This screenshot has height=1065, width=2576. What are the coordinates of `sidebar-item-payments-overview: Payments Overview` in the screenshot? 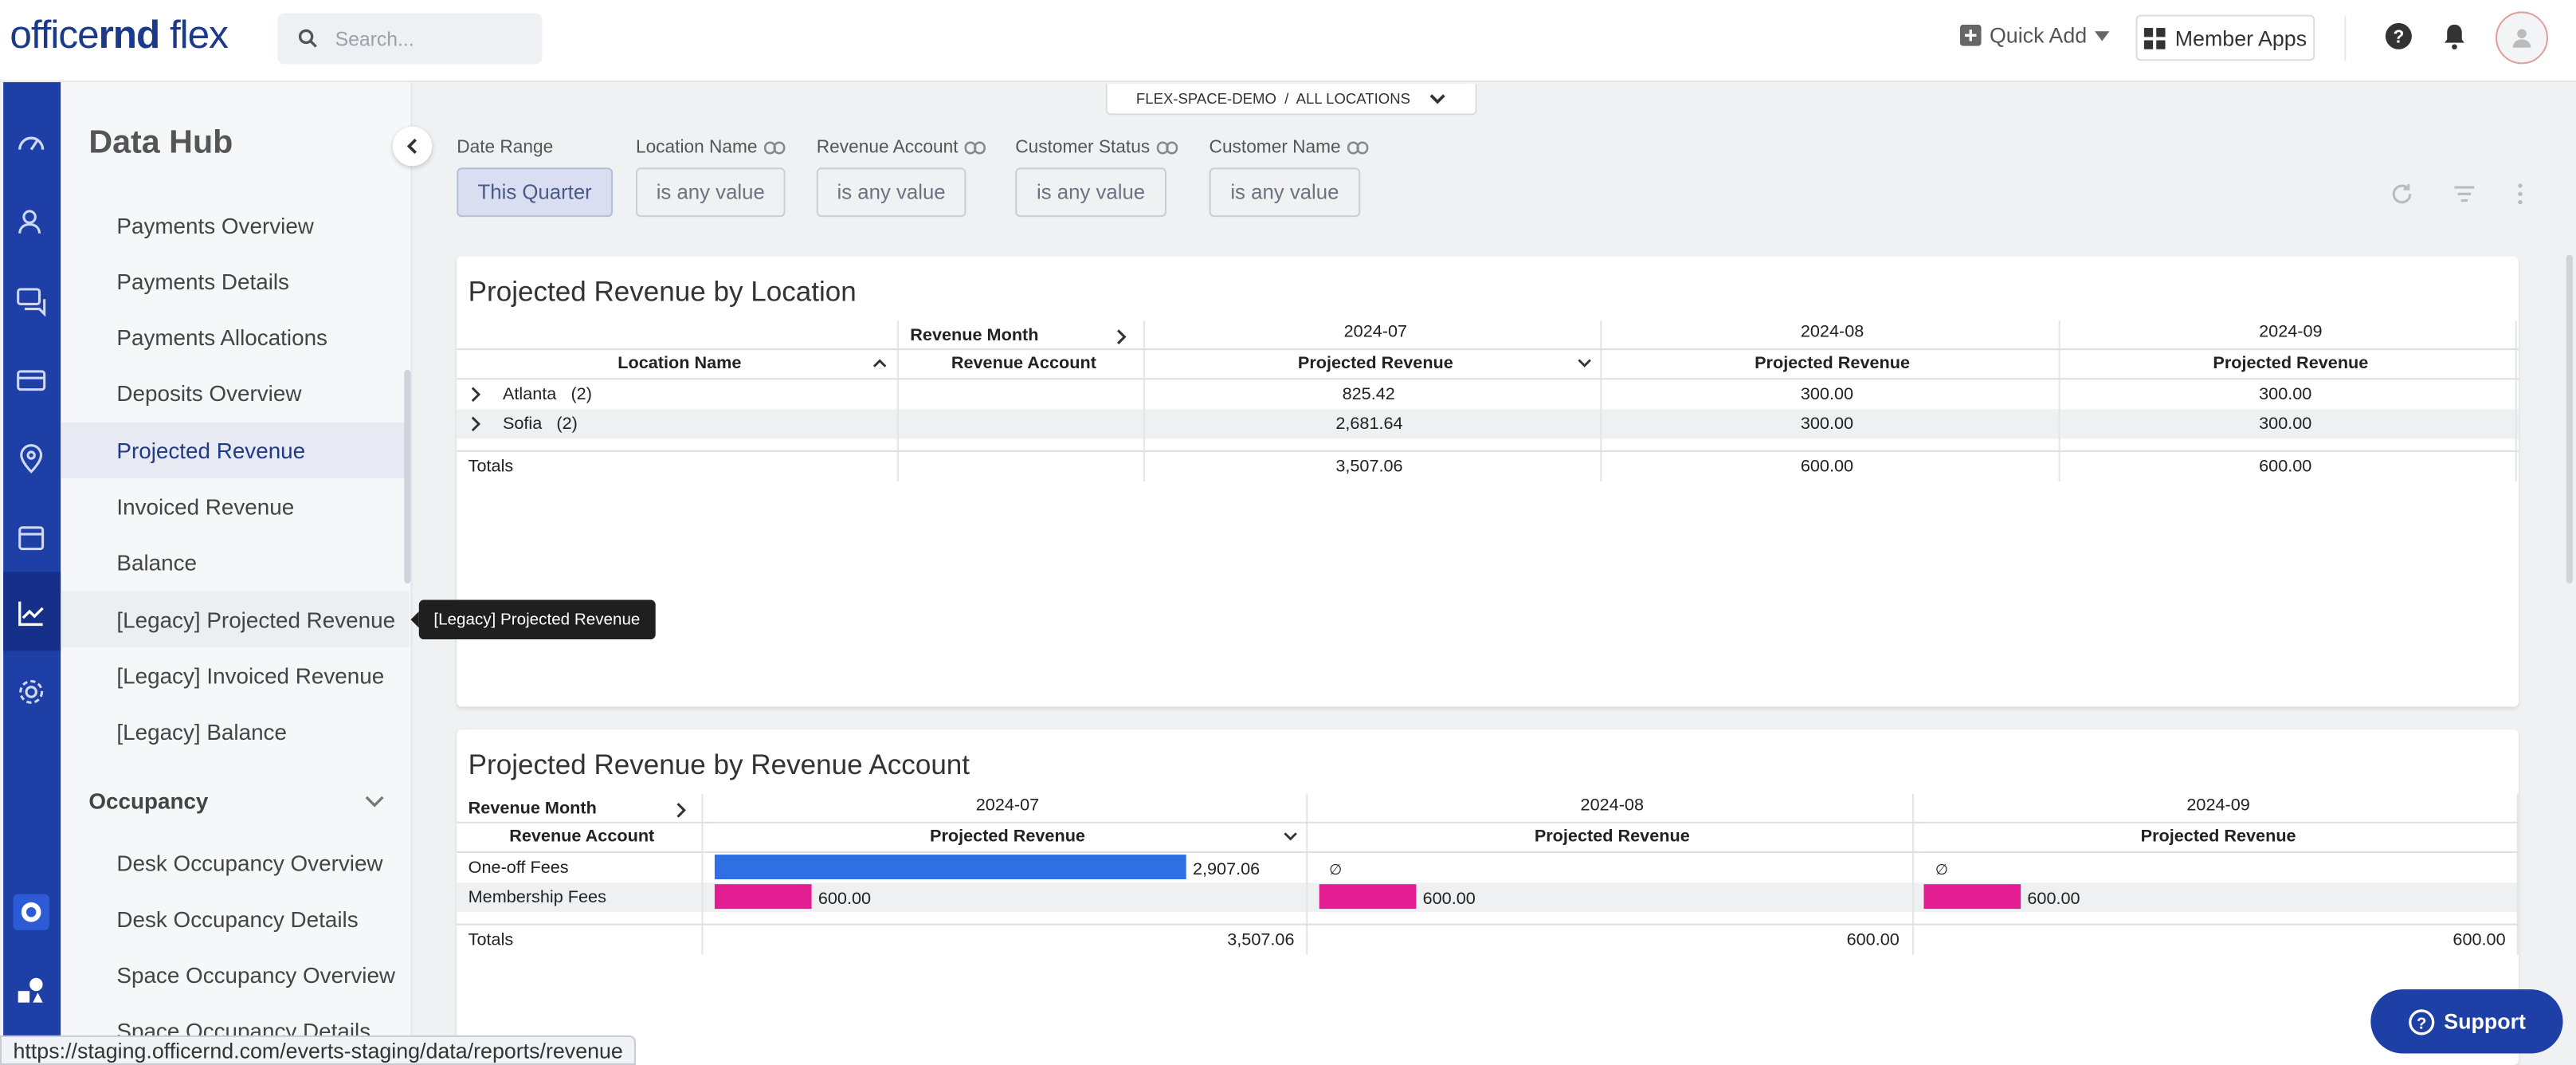 It's located at (215, 225).